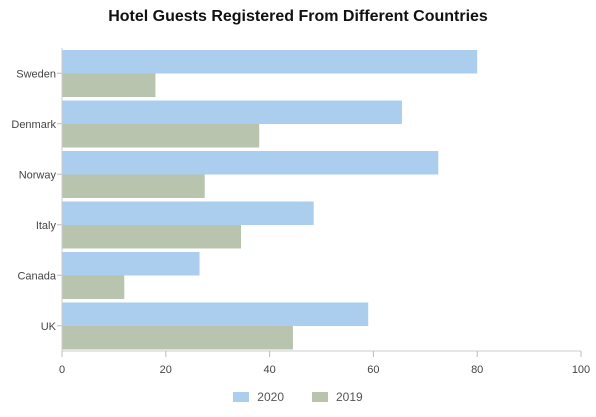 The height and width of the screenshot is (417, 596). What do you see at coordinates (177, 338) in the screenshot?
I see `bar-uk-2019` at bounding box center [177, 338].